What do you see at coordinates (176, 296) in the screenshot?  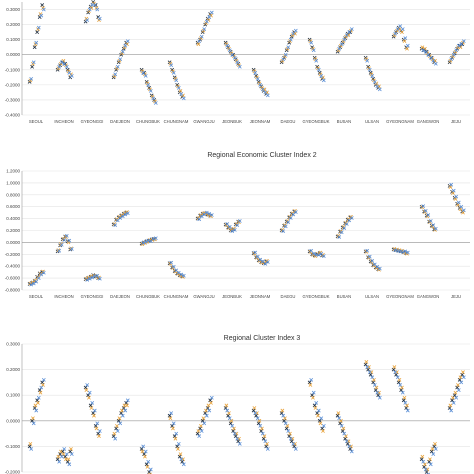 I see `x-tick-label: CHUNGNAM` at bounding box center [176, 296].